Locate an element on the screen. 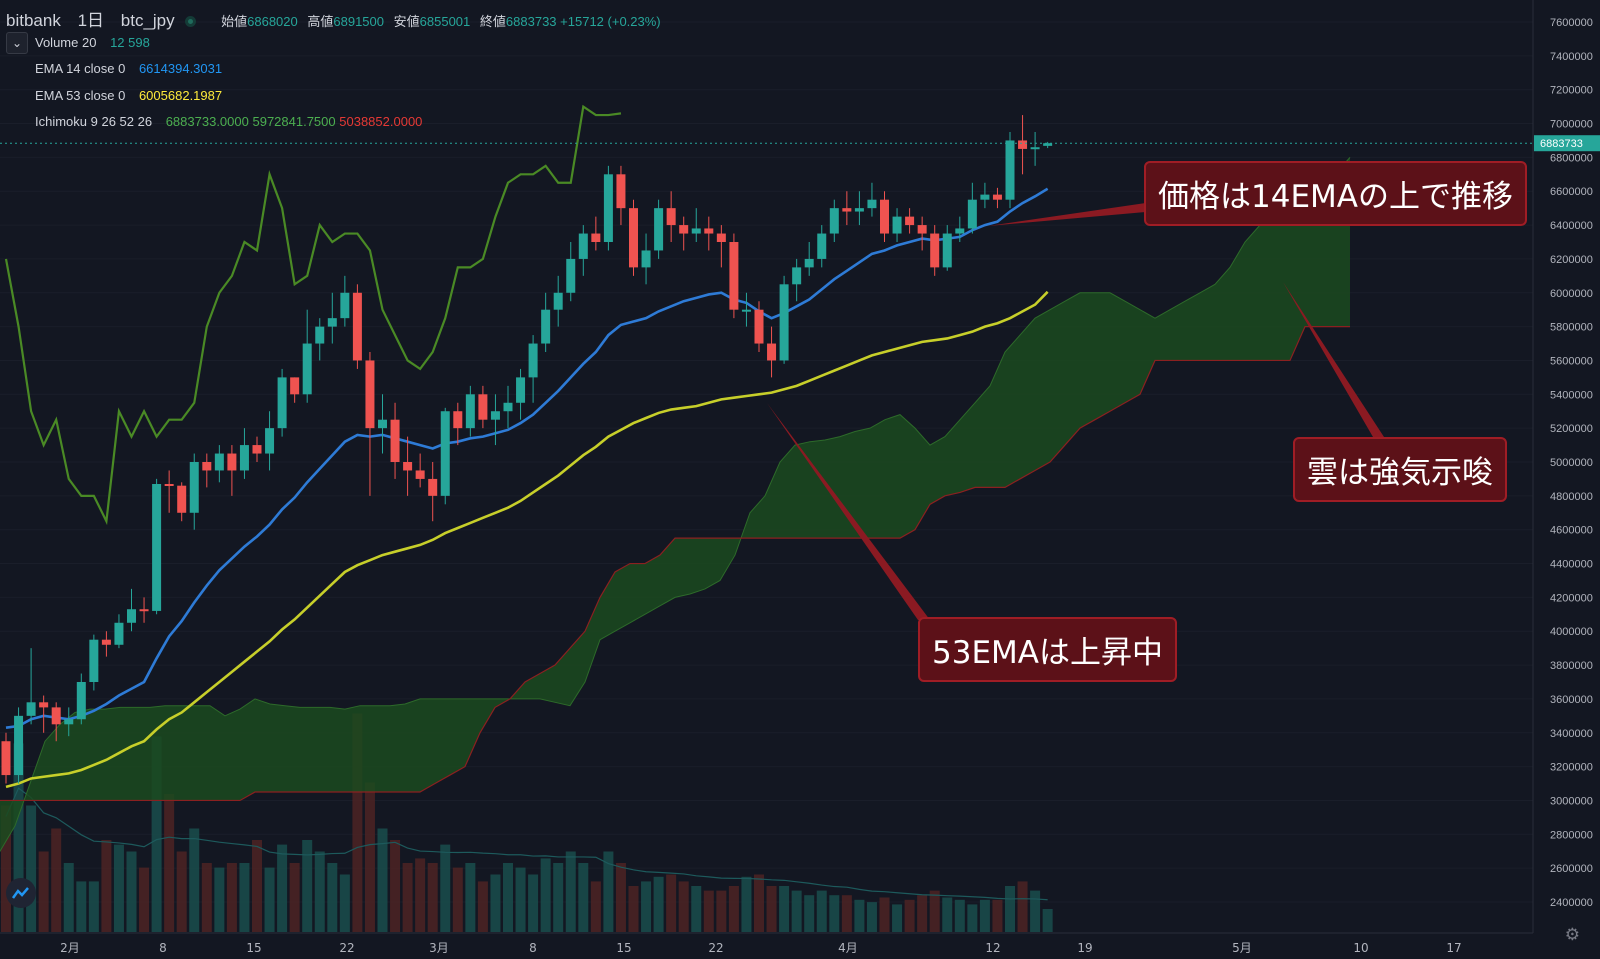  open-label: 始値 is located at coordinates (234, 21).